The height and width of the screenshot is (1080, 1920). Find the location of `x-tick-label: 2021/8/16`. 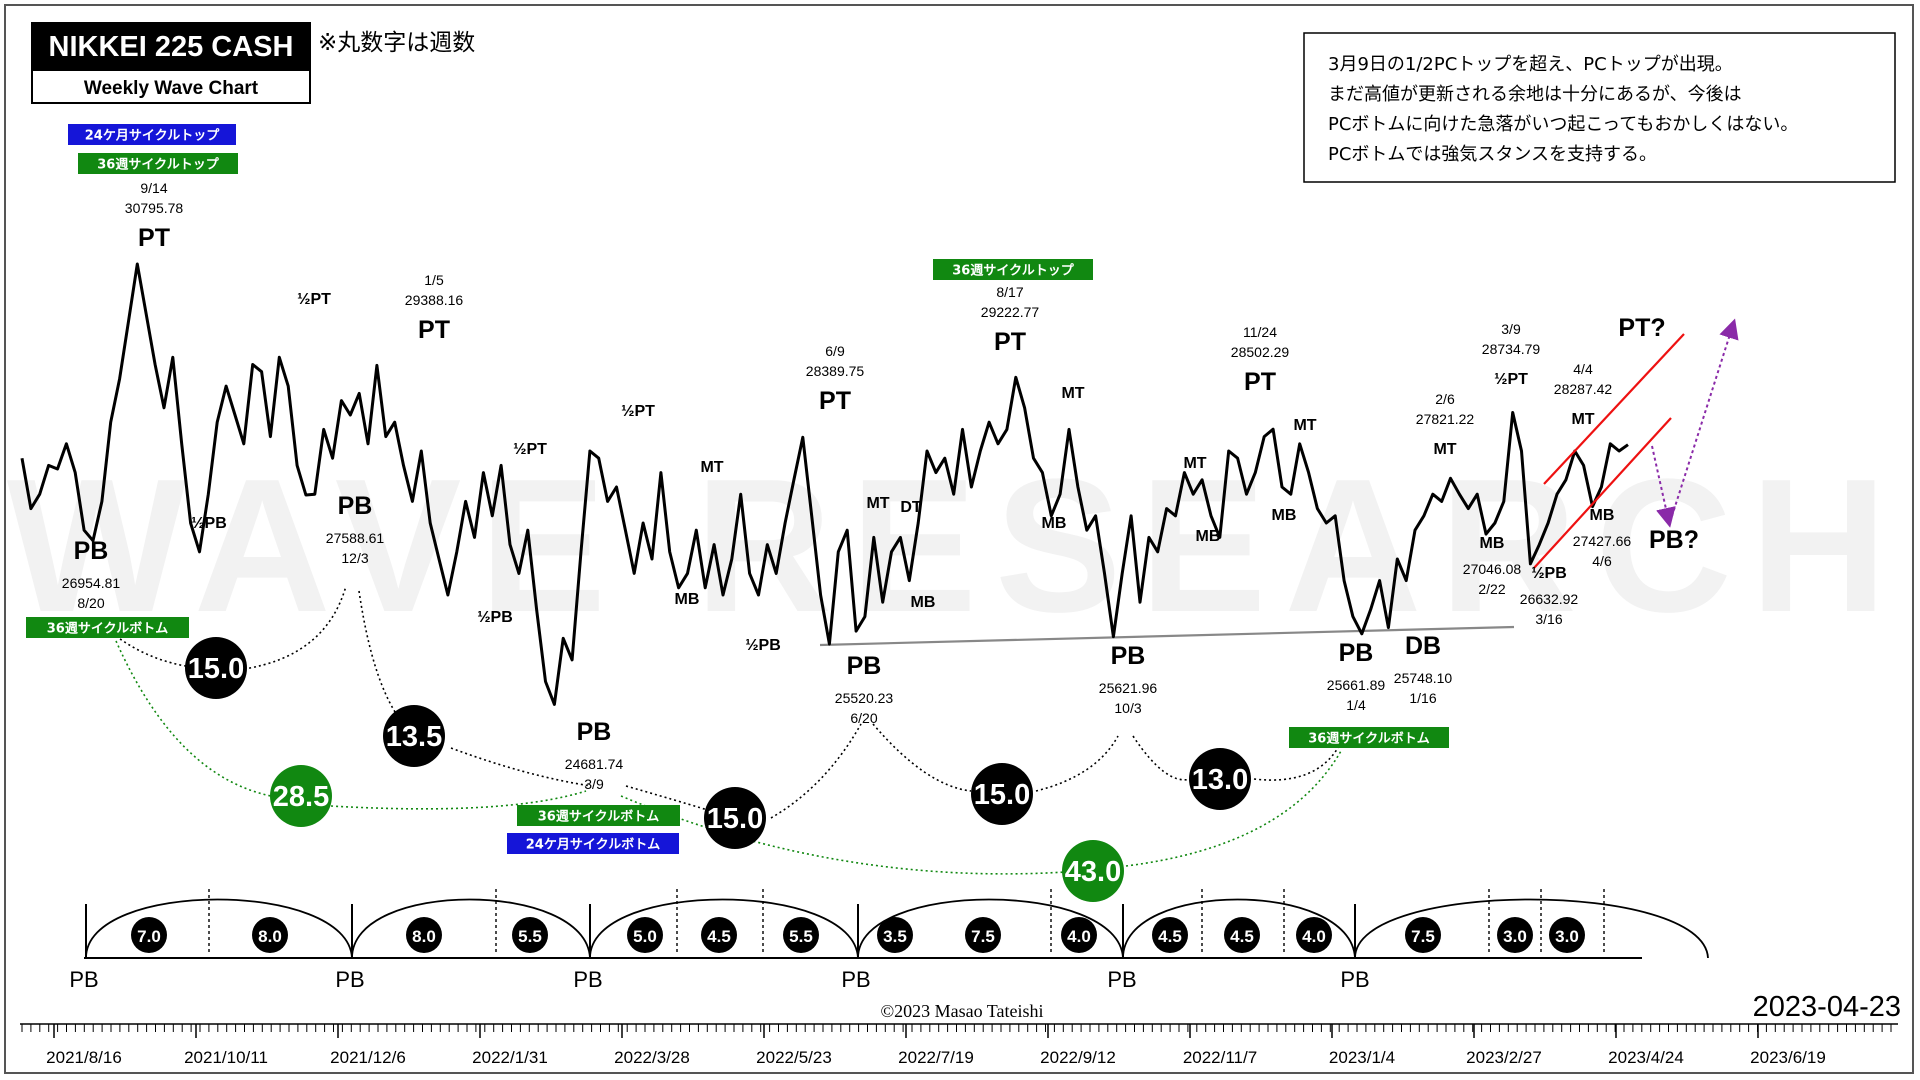

x-tick-label: 2021/8/16 is located at coordinates (84, 1057).